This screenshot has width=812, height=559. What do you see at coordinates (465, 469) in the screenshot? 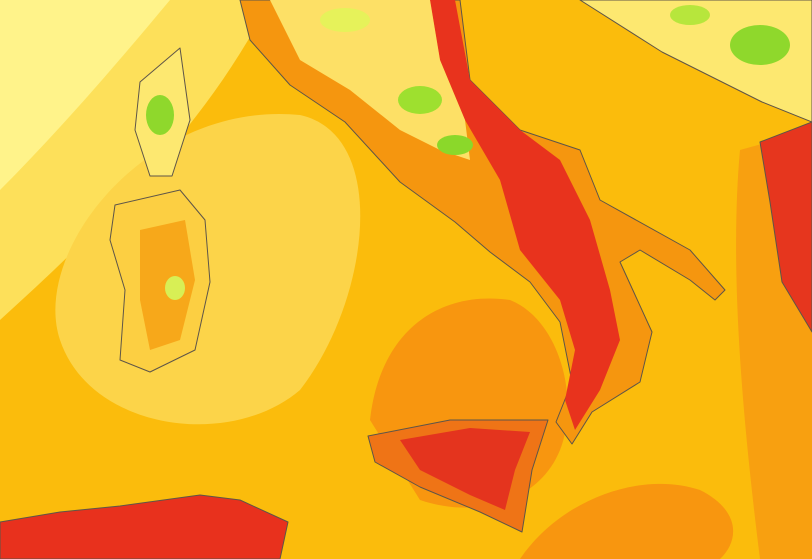
I see `hot-patch` at bounding box center [465, 469].